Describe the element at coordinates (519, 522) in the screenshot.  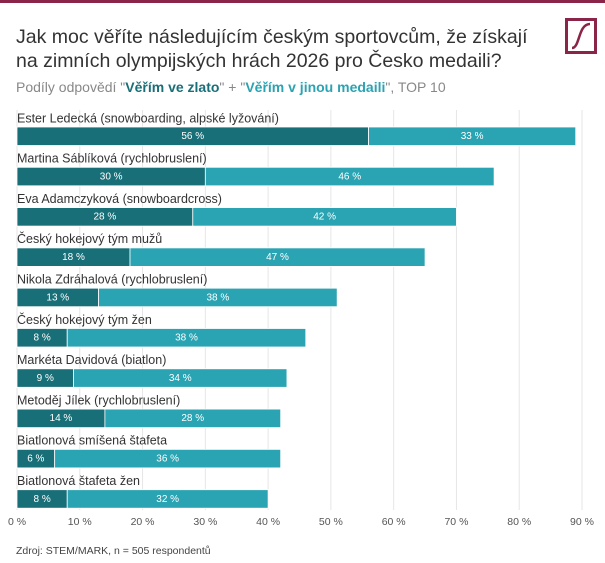
I see `x-tick-label: 80 %` at that location.